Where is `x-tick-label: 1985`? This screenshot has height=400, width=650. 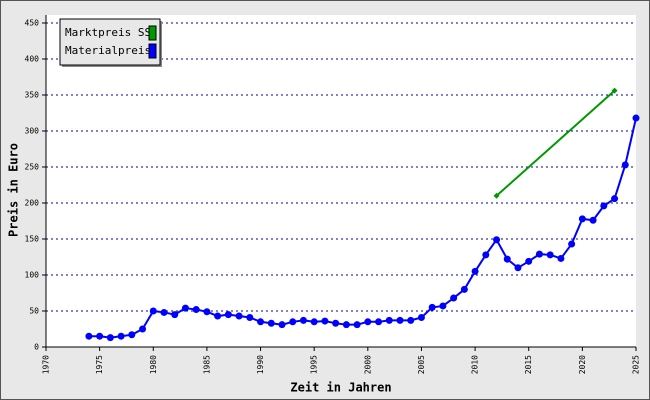
x-tick-label: 1985 is located at coordinates (206, 364).